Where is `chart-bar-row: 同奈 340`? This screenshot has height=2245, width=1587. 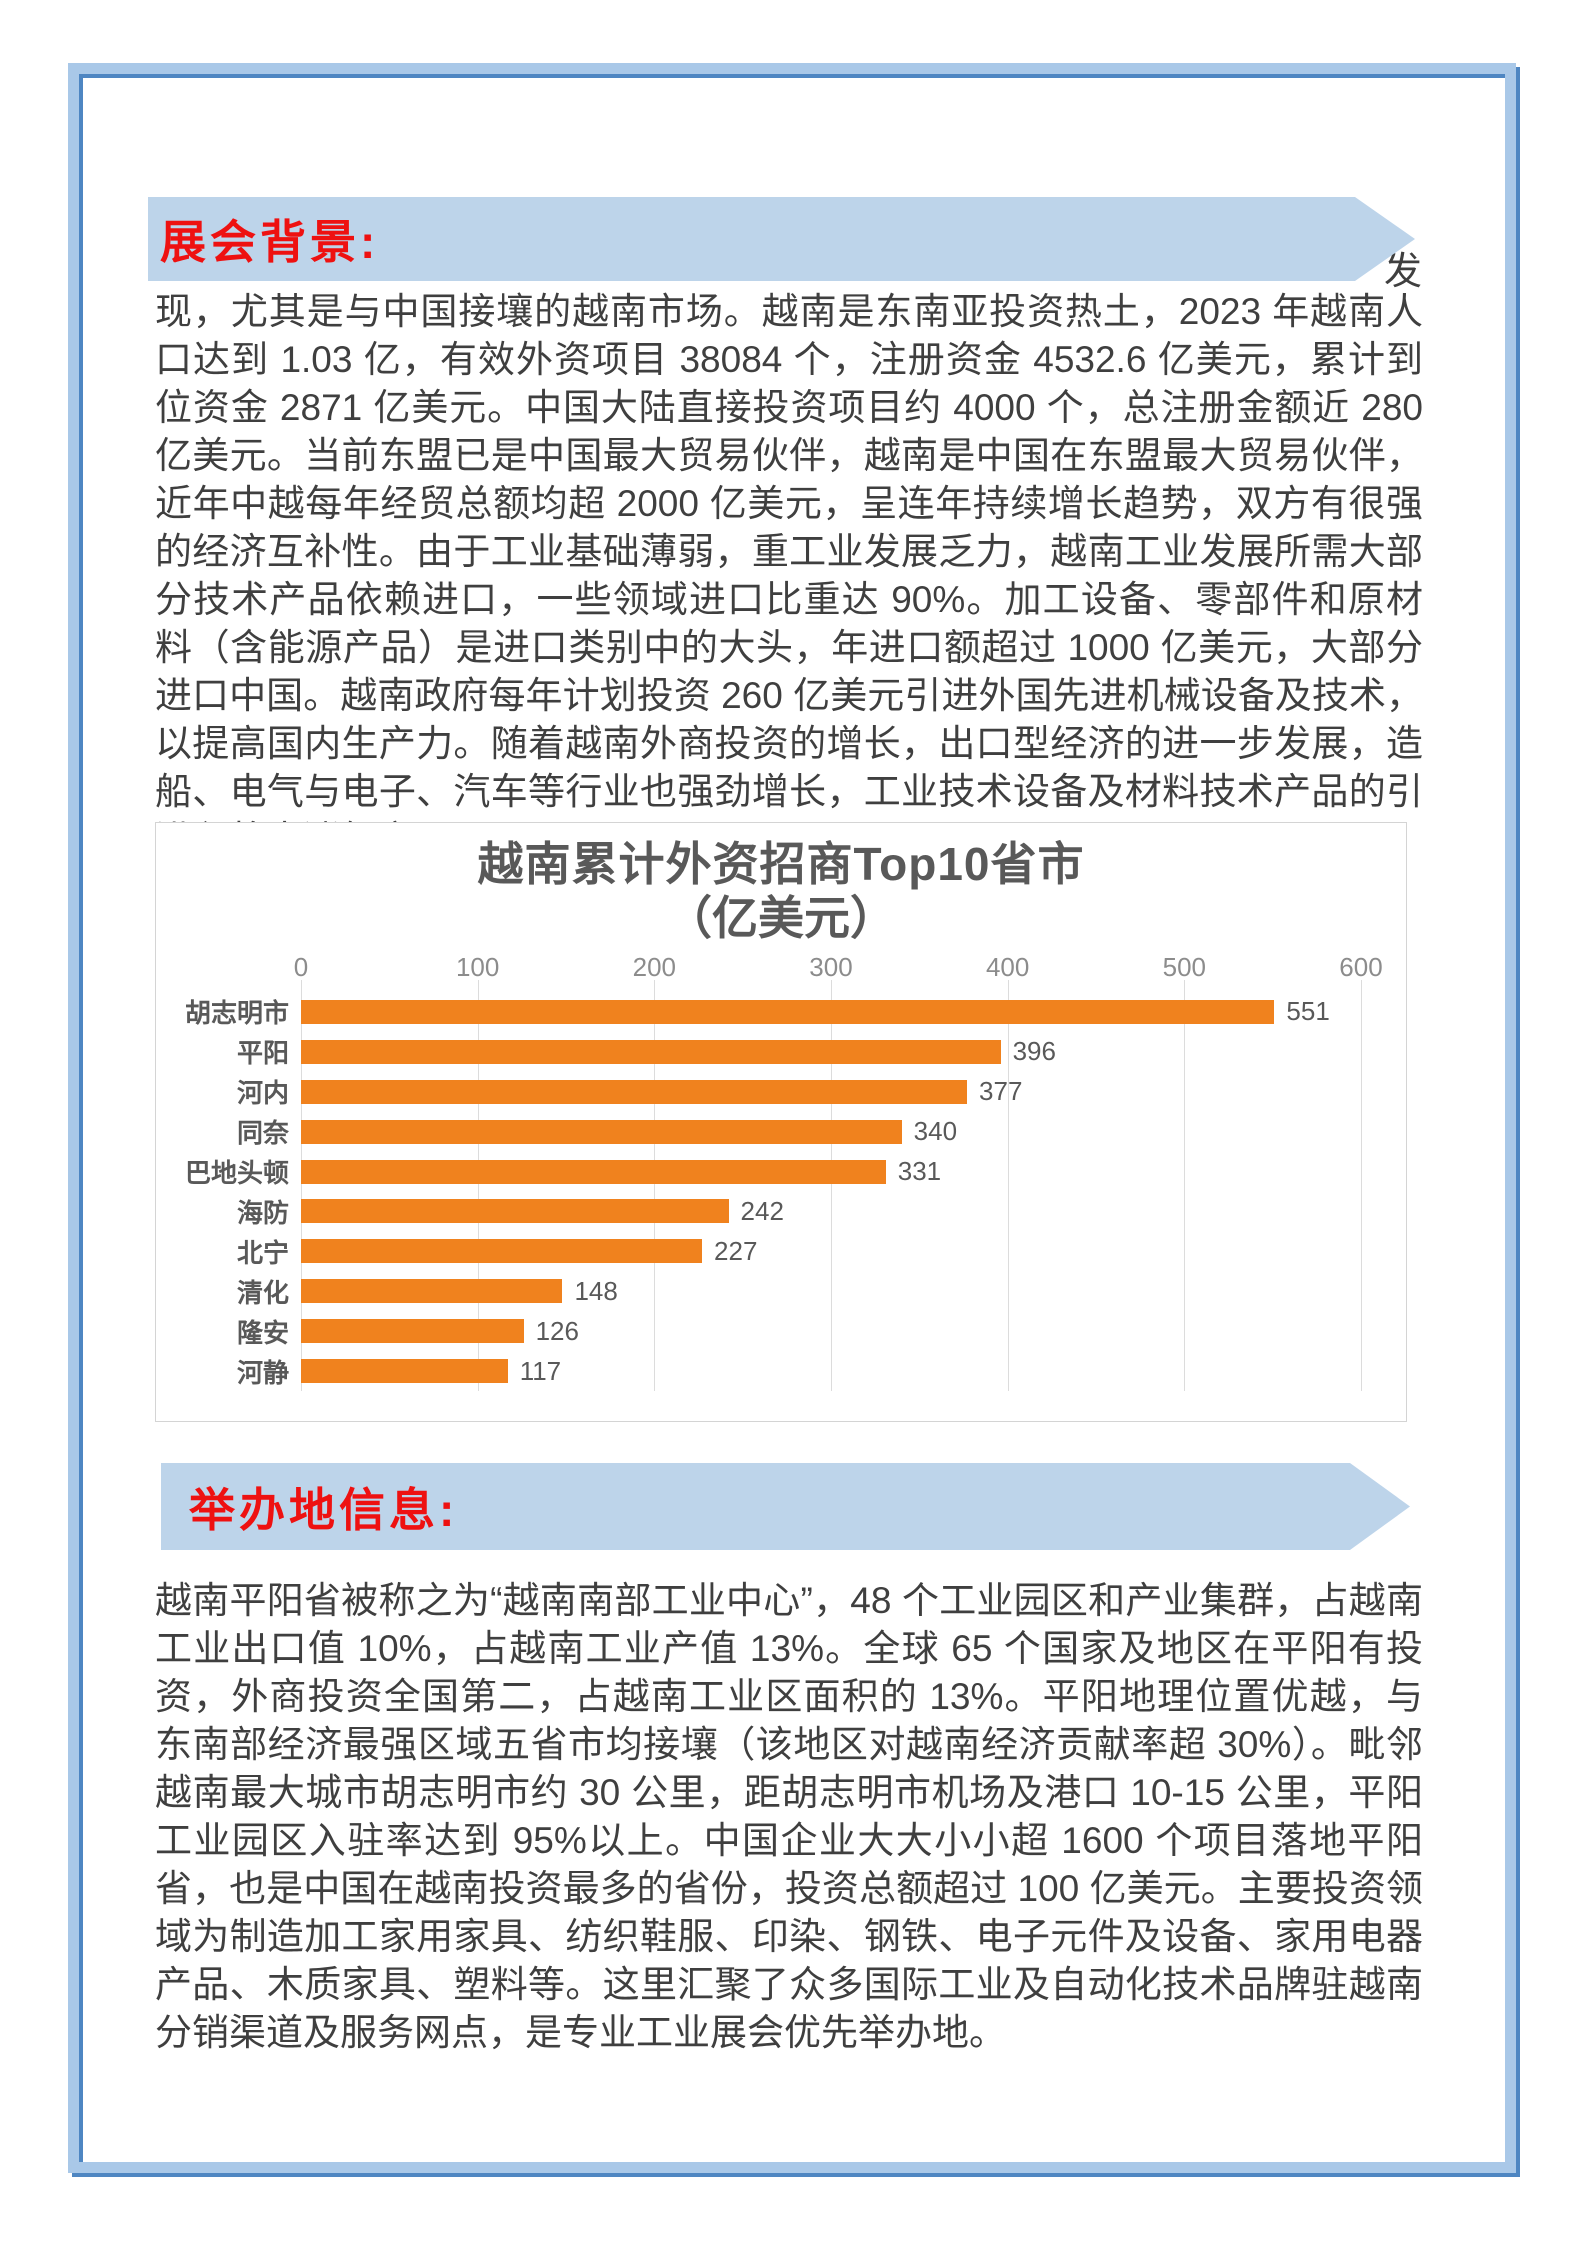
chart-bar-row: 同奈 340 is located at coordinates (799, 1132).